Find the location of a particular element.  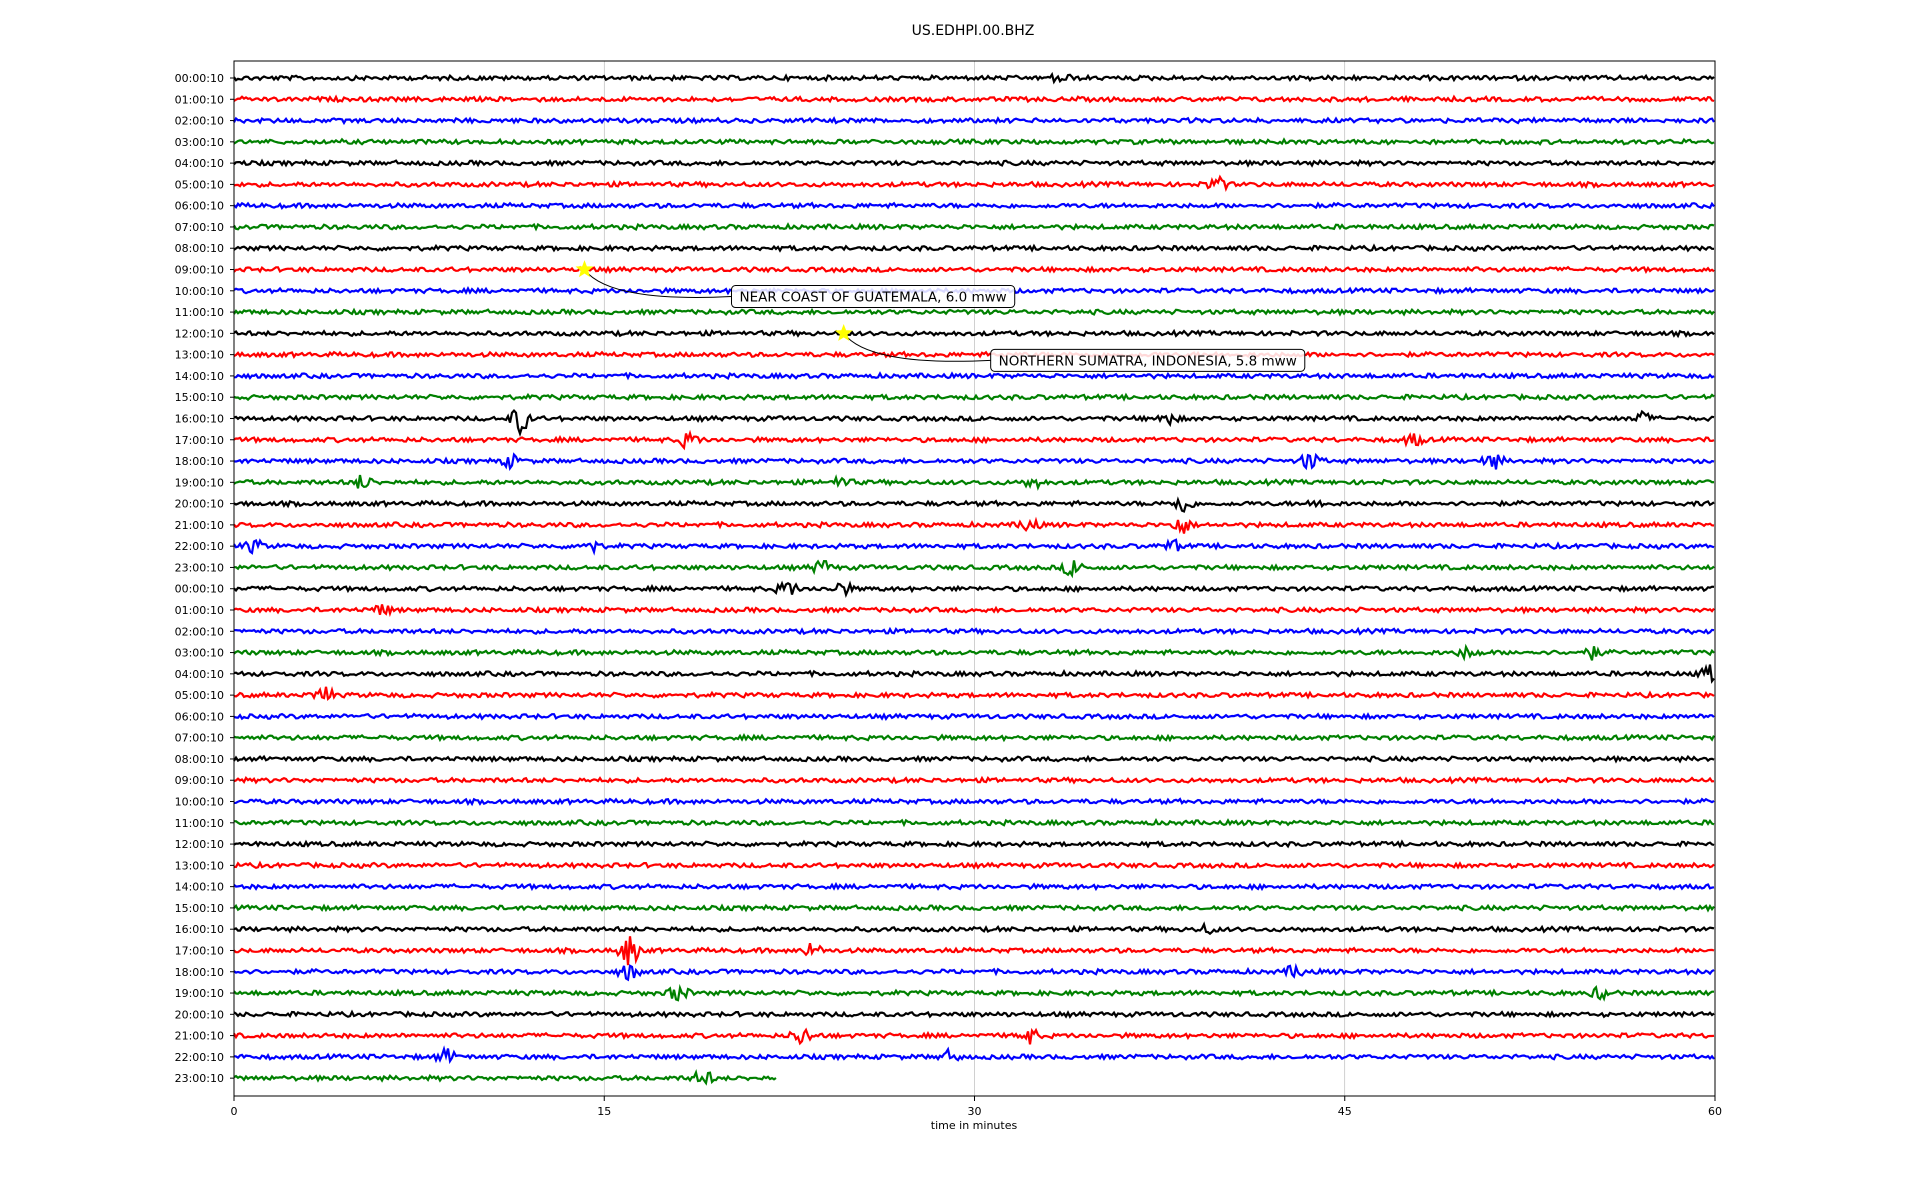

x-tick-label: 15 is located at coordinates (604, 1111).